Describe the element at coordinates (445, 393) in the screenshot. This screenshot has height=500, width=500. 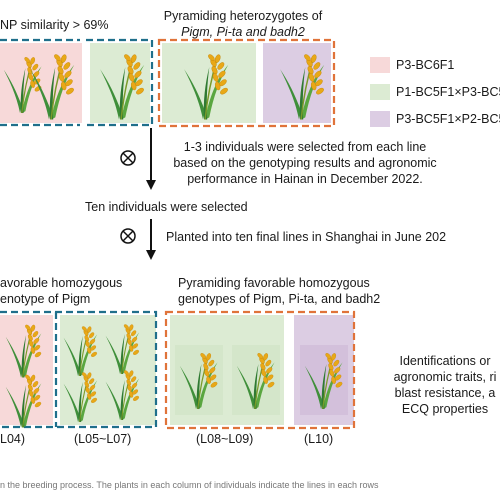
I see `identification-line-3: blast resistance, a` at that location.